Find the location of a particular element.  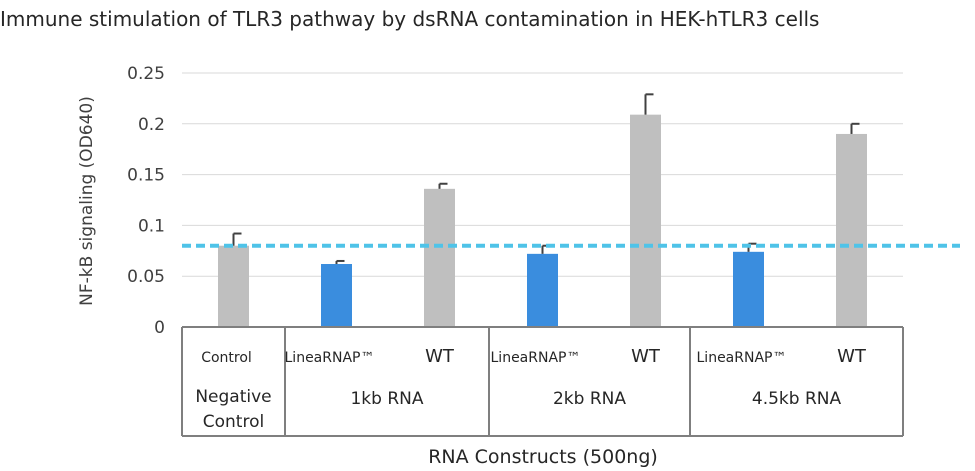

group-label: Control is located at coordinates (233, 422).